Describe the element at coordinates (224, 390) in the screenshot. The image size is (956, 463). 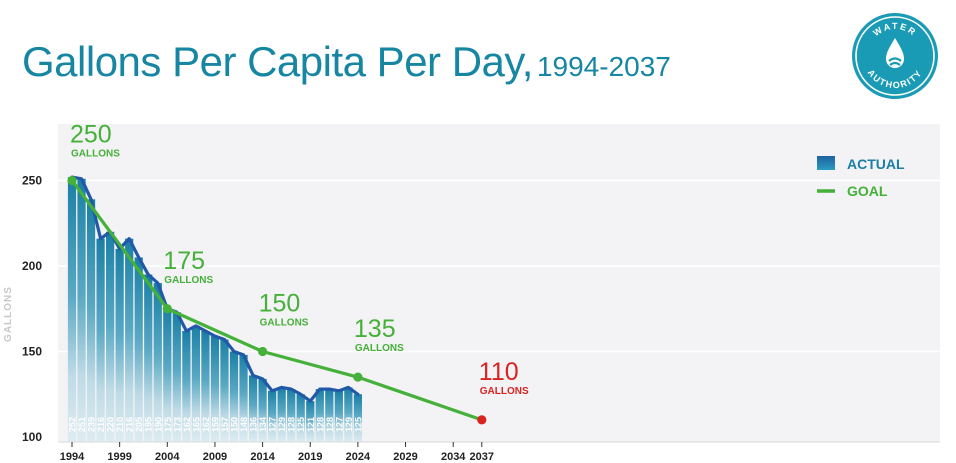
I see `bar-2010` at that location.